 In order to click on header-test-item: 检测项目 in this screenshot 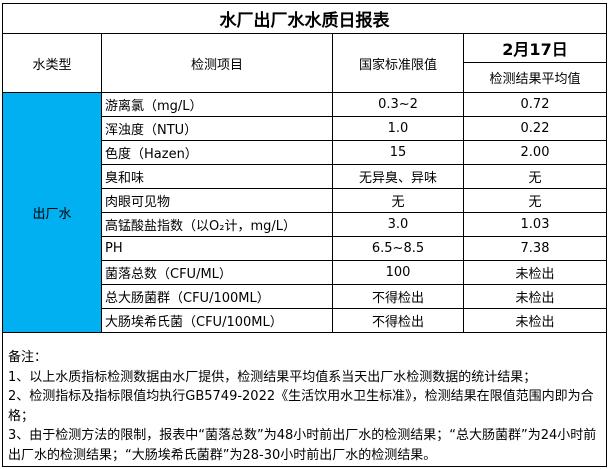, I will do `click(217, 63)`.